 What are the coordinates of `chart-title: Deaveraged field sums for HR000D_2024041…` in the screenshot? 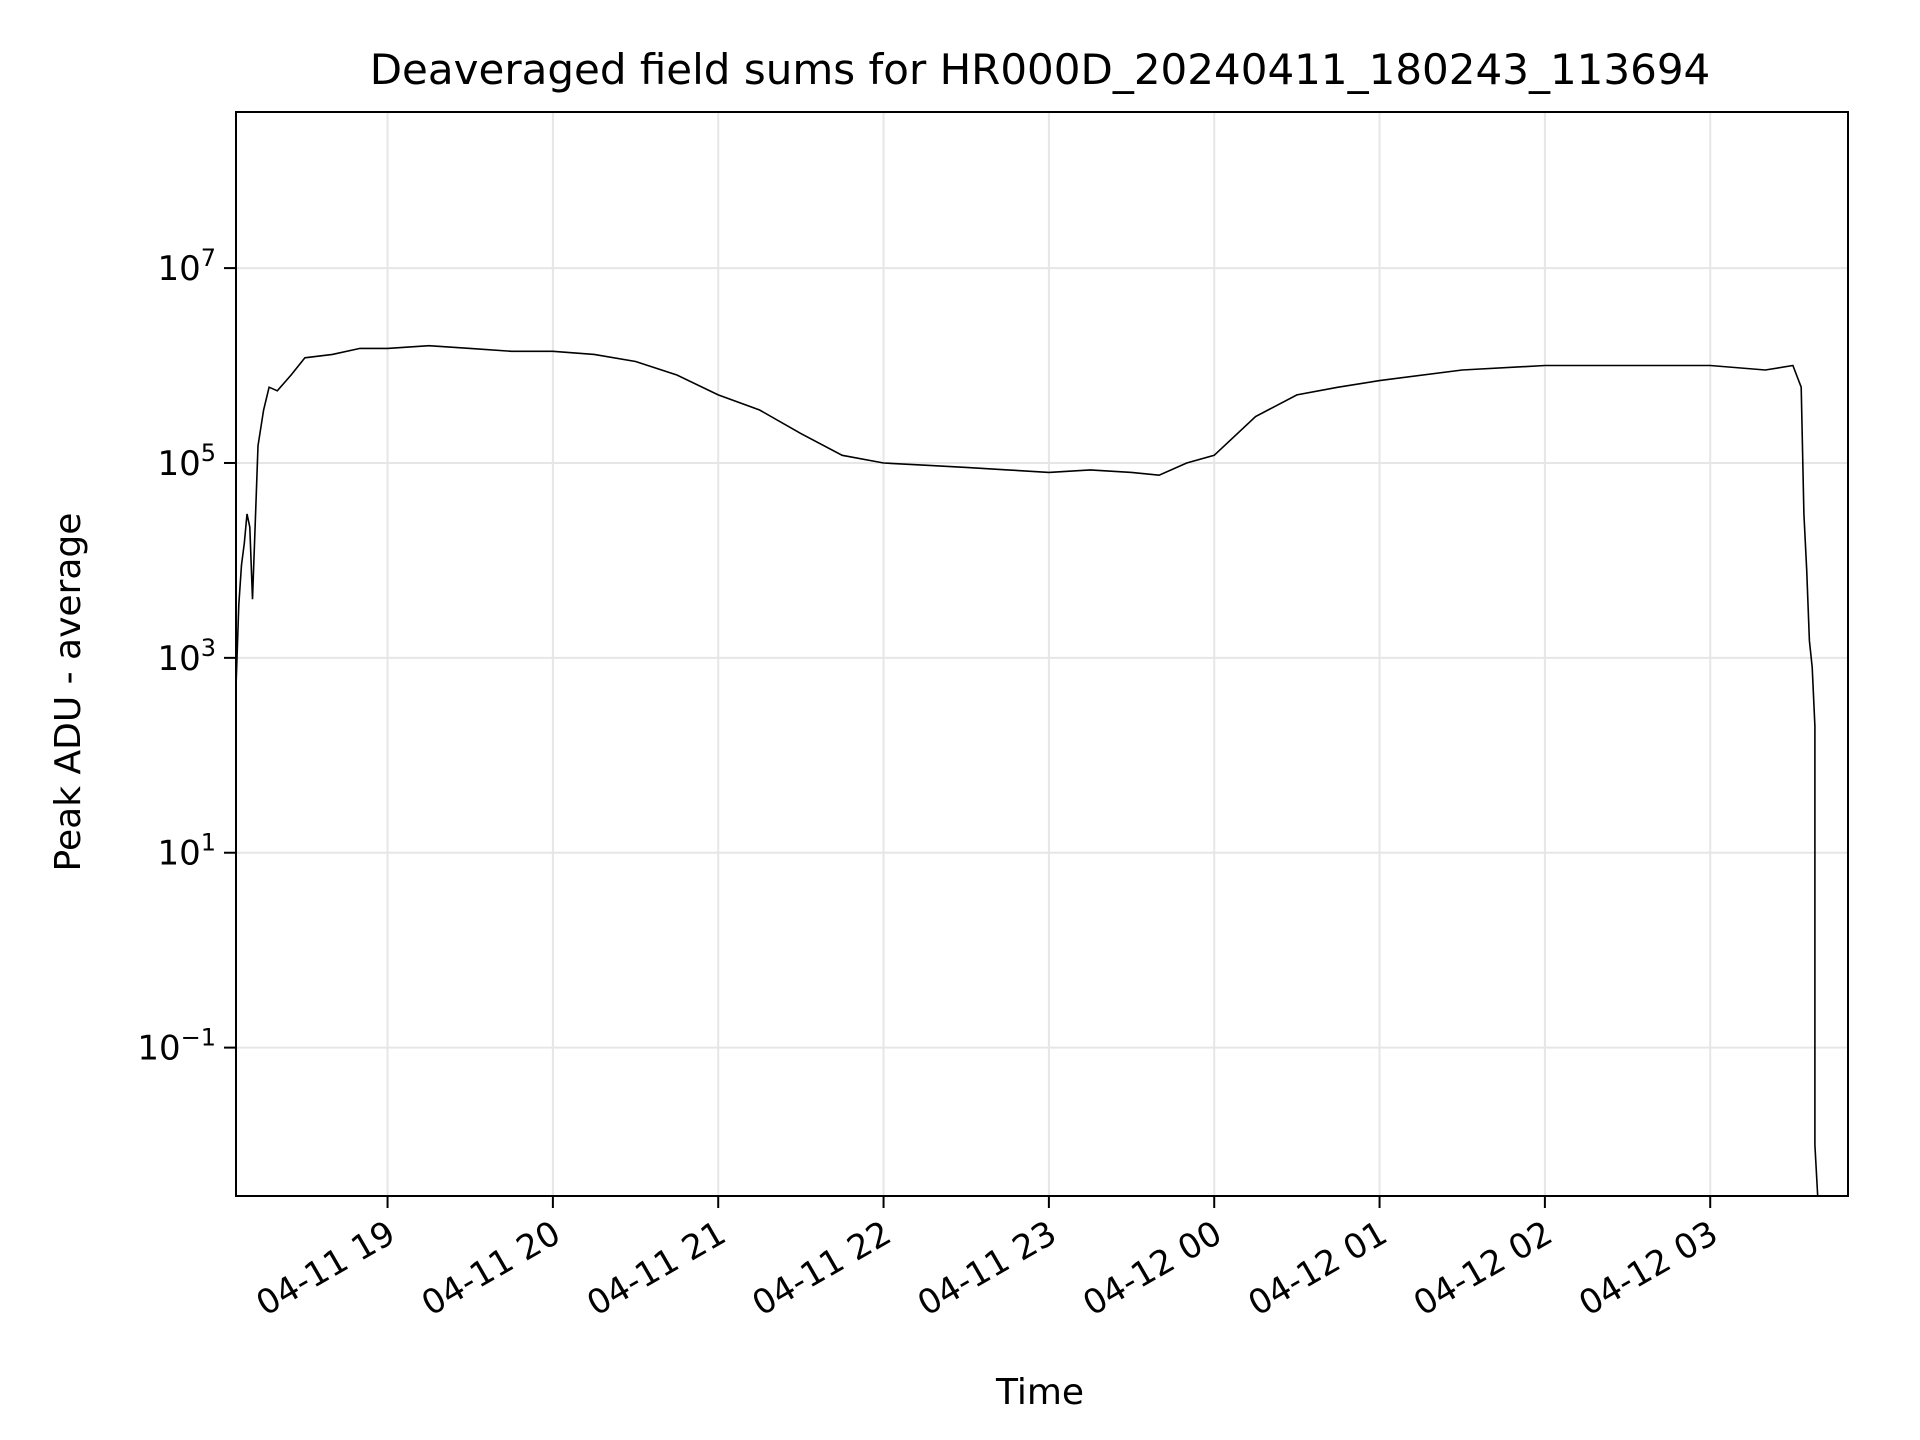 It's located at (1040, 69).